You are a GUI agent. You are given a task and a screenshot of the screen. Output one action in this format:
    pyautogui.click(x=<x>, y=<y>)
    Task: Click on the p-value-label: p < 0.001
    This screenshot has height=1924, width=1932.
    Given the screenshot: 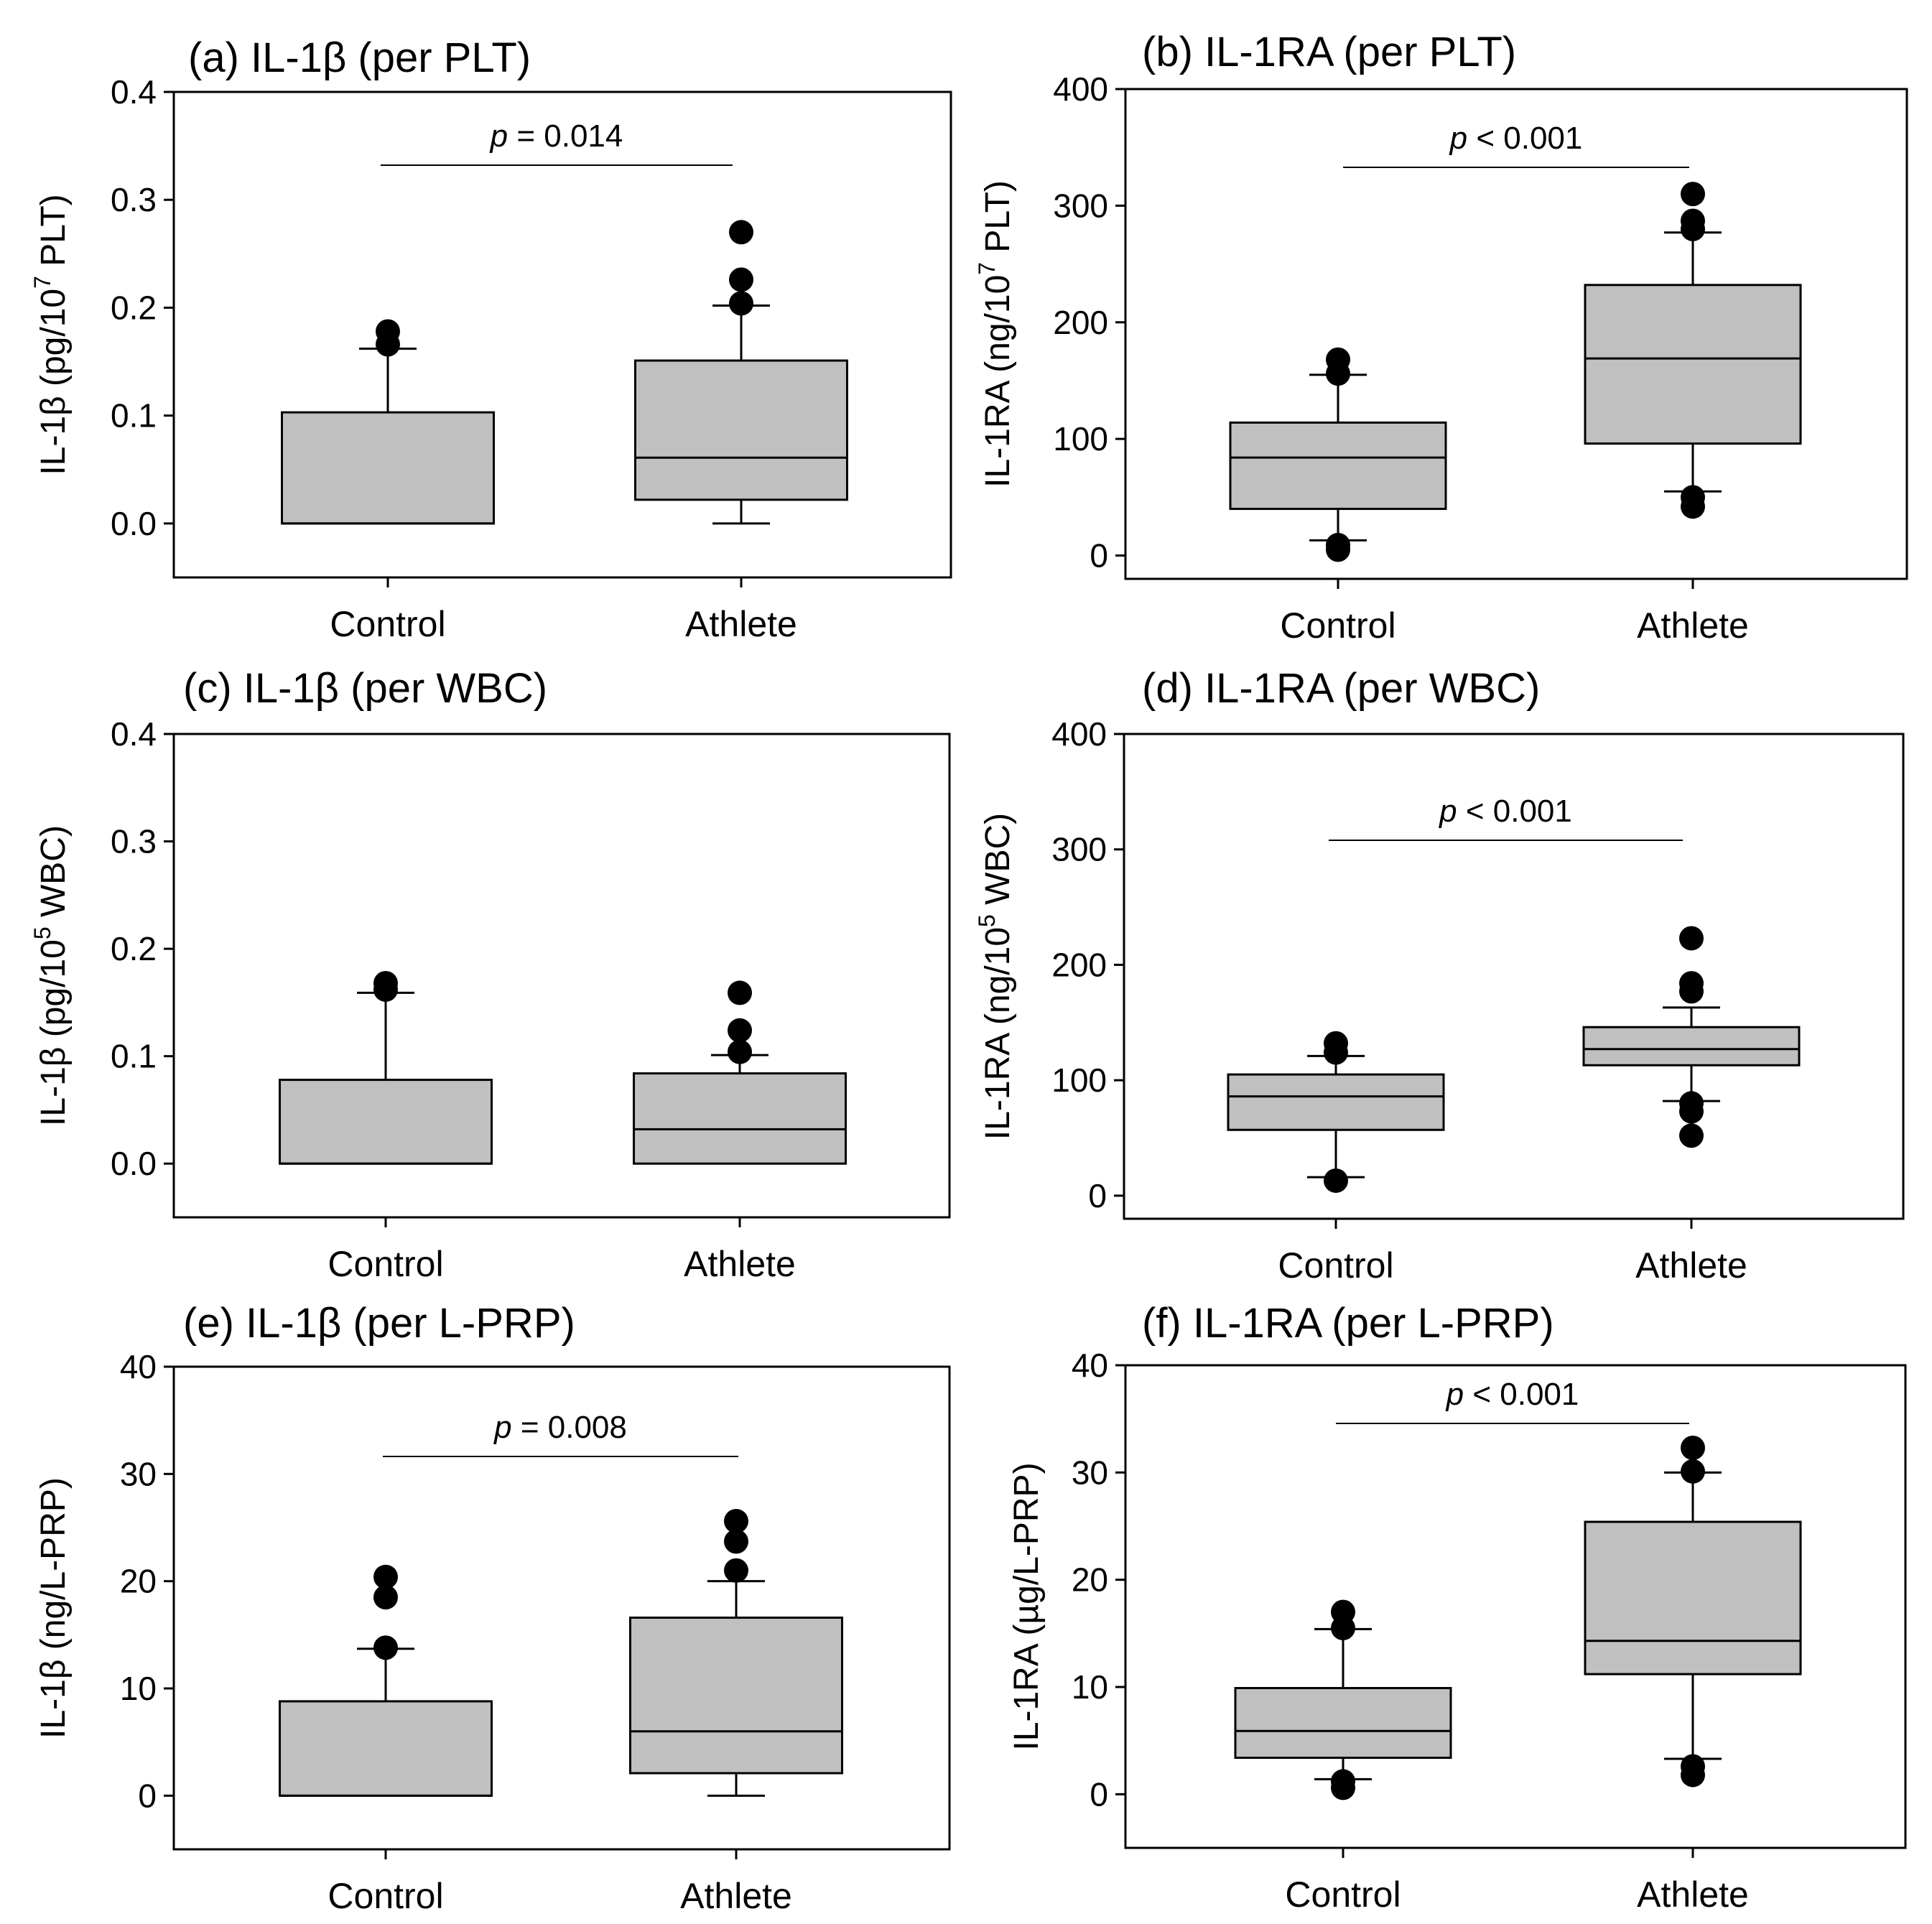 What is the action you would take?
    pyautogui.click(x=1505, y=811)
    